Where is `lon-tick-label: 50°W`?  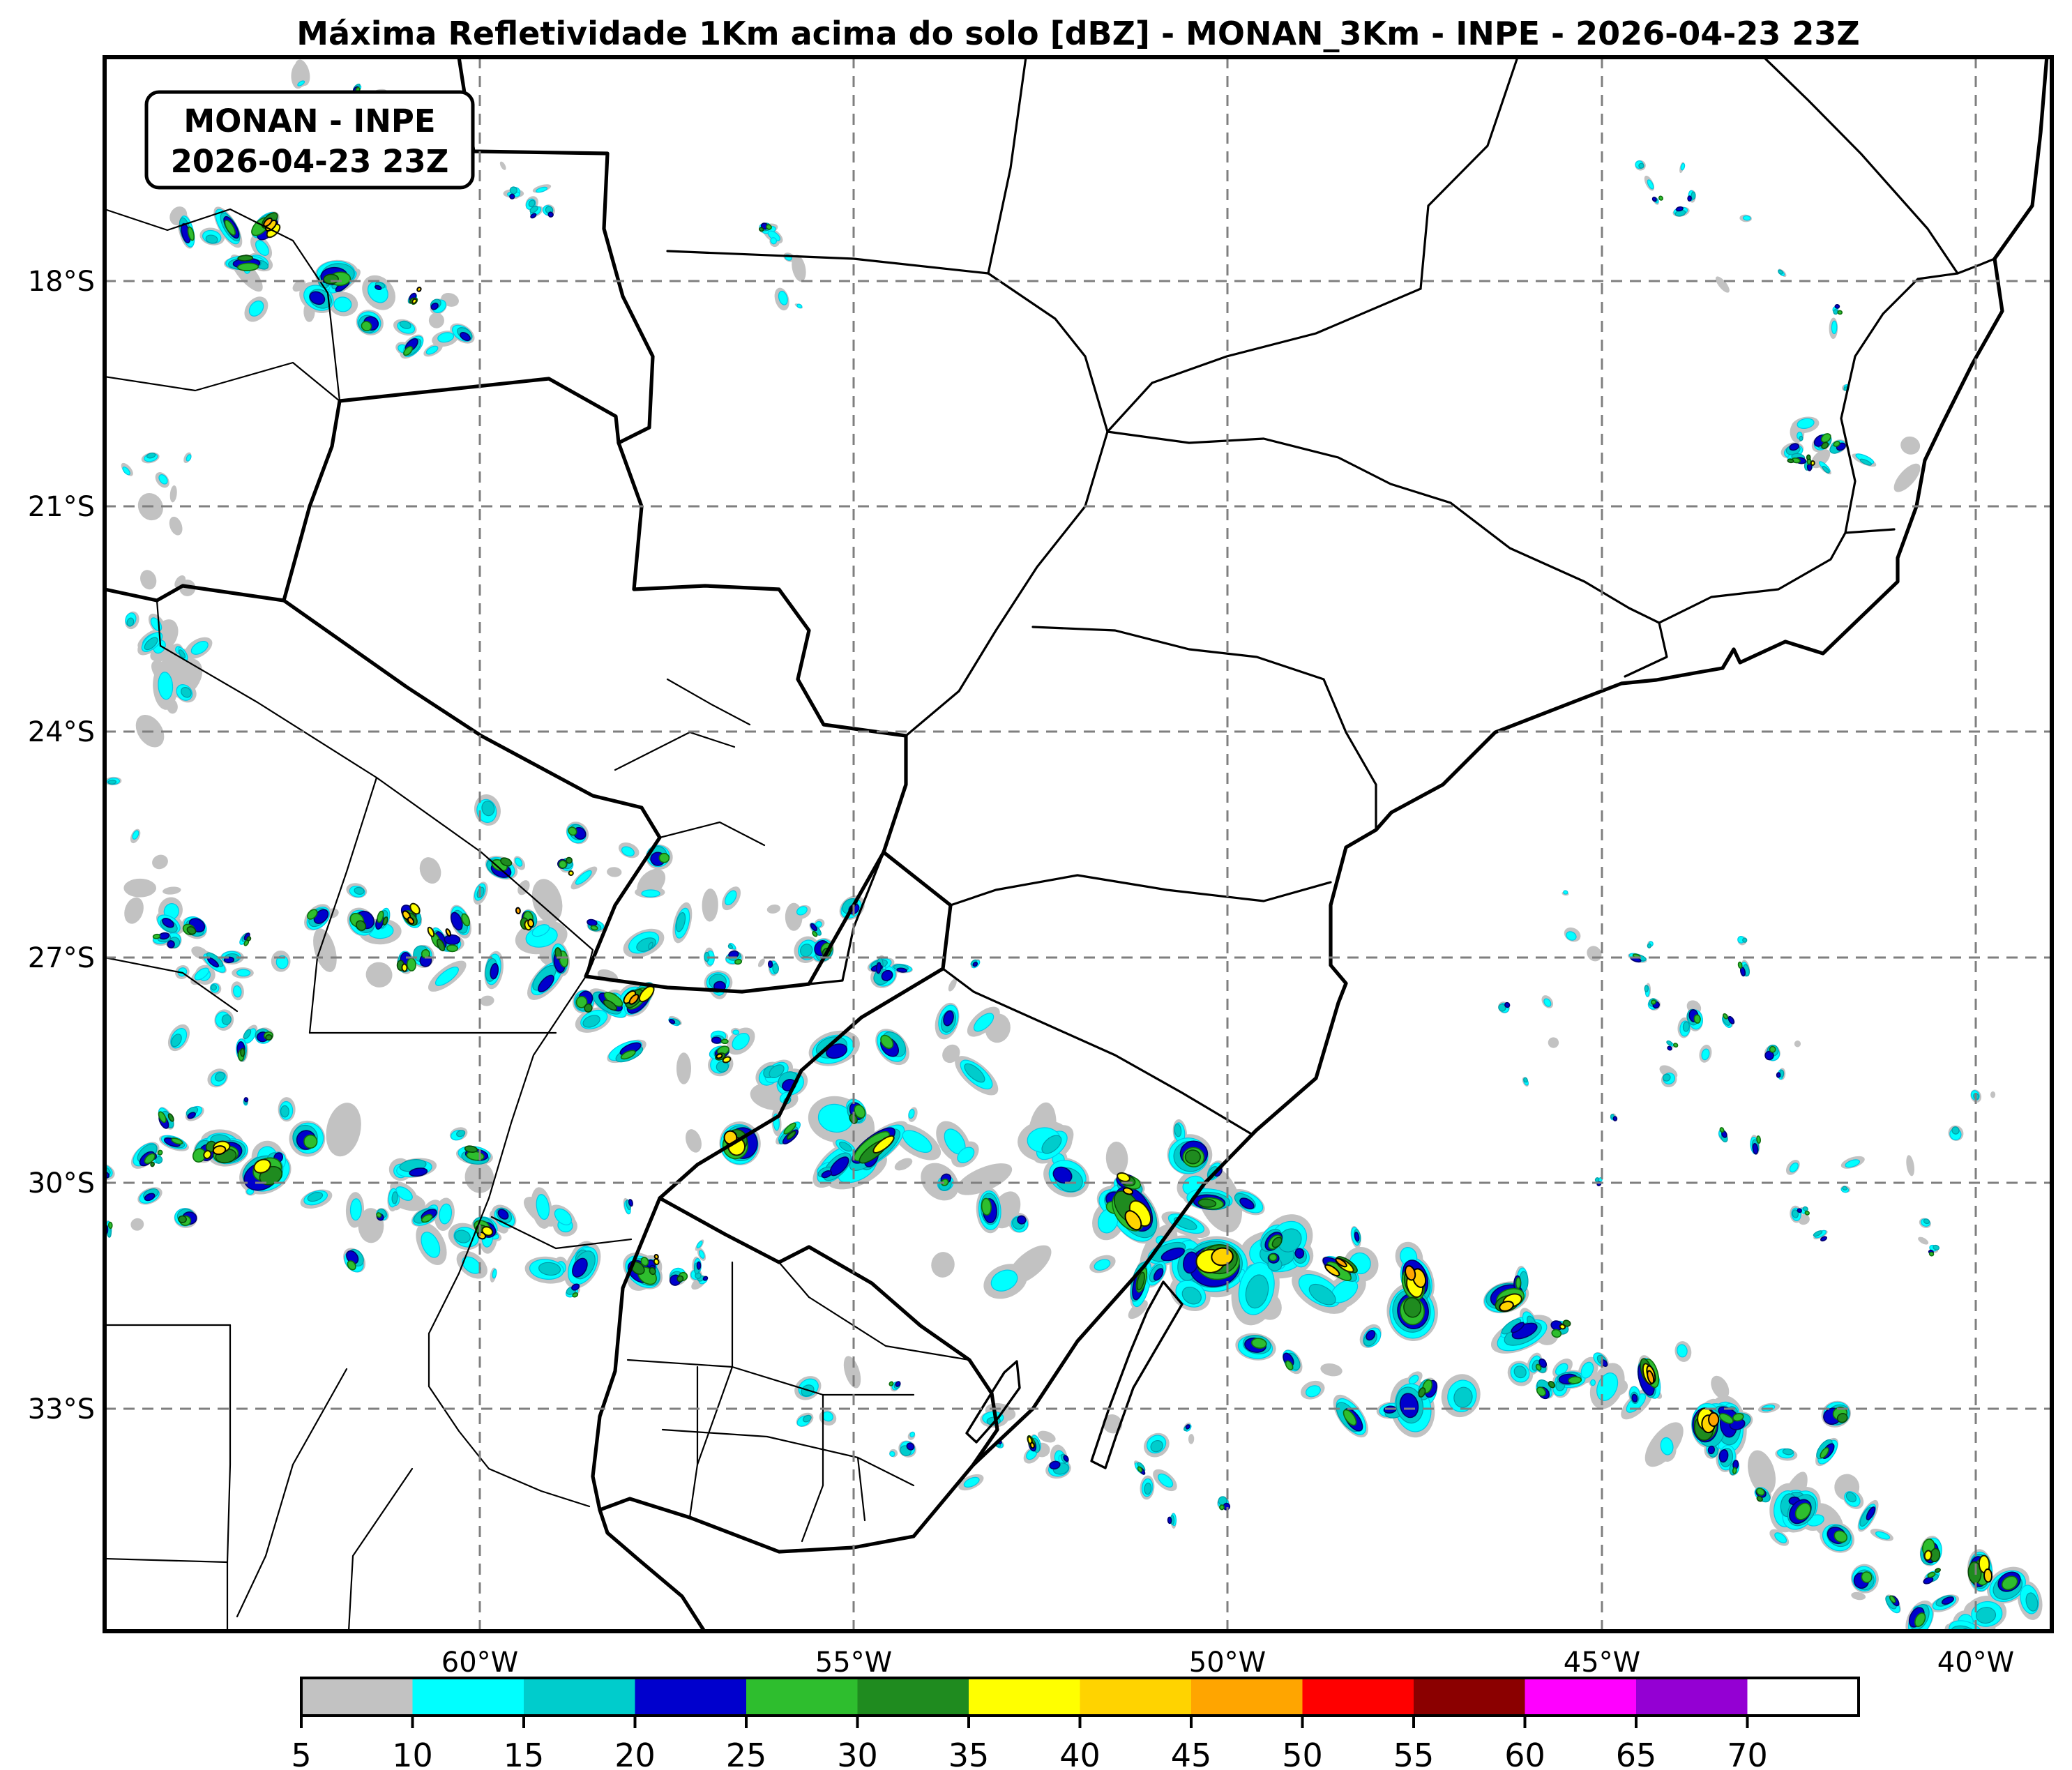 lon-tick-label: 50°W is located at coordinates (1227, 1663).